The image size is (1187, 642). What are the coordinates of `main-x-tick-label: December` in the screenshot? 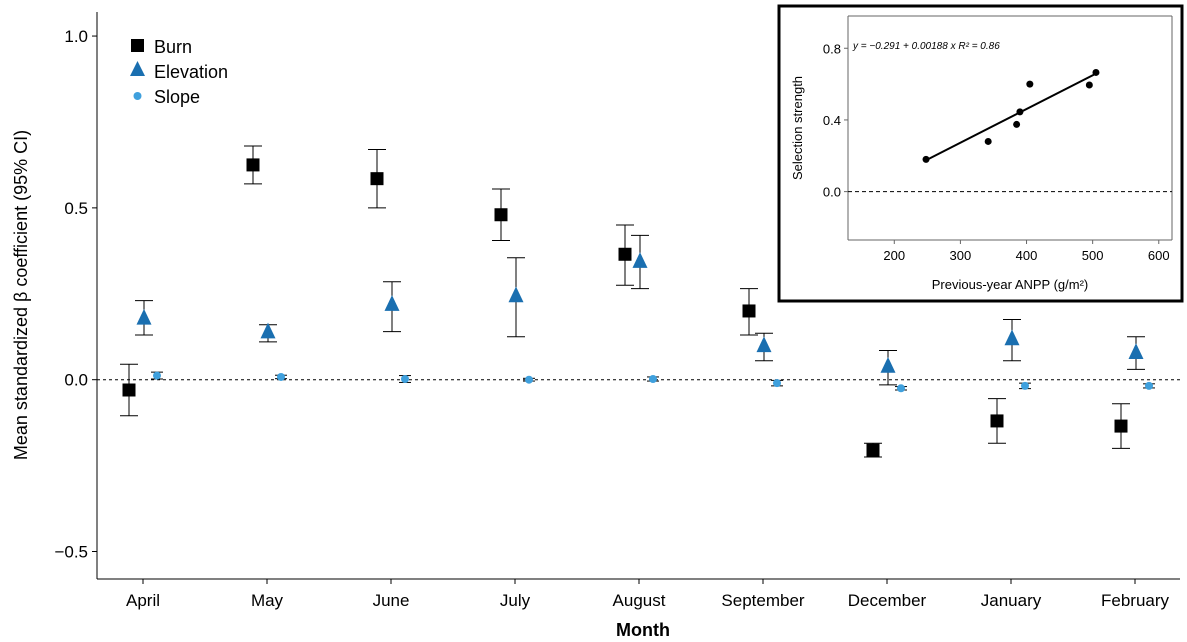 It's located at (887, 600).